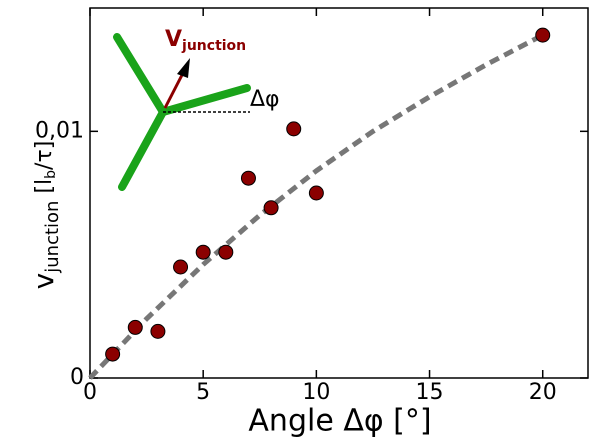  I want to click on y-axis-title: vjunction [lb/τ], so click(45, 215).